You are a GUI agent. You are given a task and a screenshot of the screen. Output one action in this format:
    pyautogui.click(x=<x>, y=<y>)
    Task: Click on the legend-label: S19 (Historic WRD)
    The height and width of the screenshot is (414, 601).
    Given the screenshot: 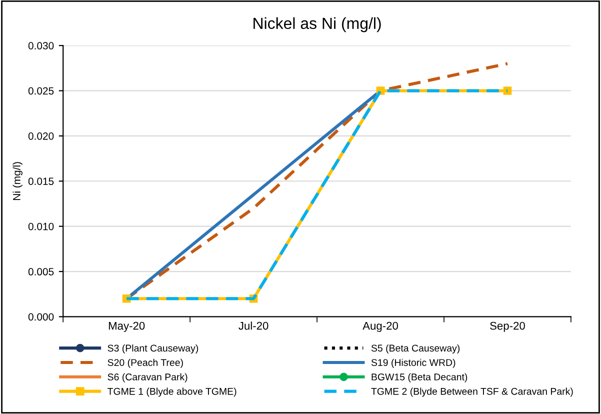 What is the action you would take?
    pyautogui.click(x=413, y=363)
    